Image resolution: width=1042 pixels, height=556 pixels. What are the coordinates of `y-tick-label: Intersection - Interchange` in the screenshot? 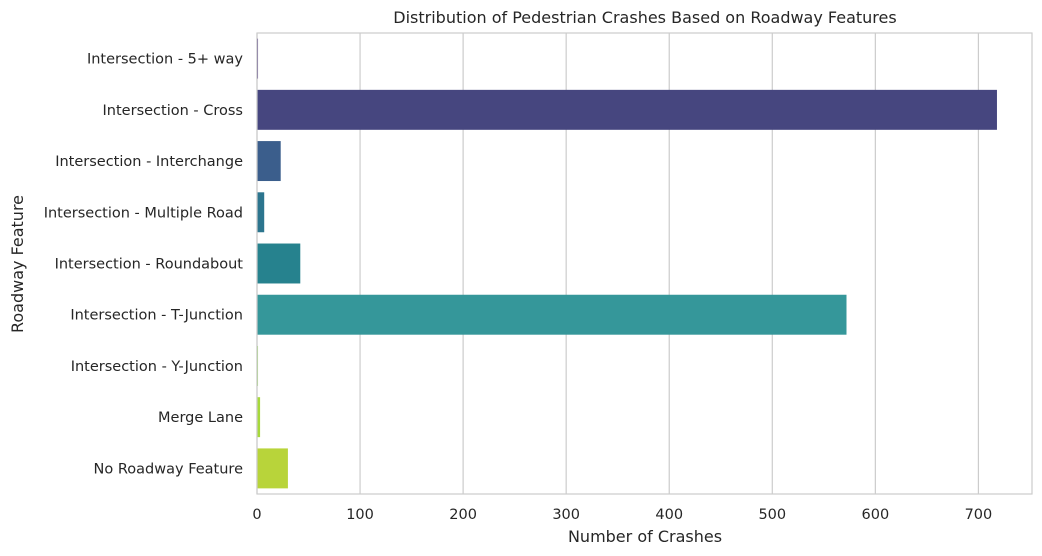 It's located at (149, 162).